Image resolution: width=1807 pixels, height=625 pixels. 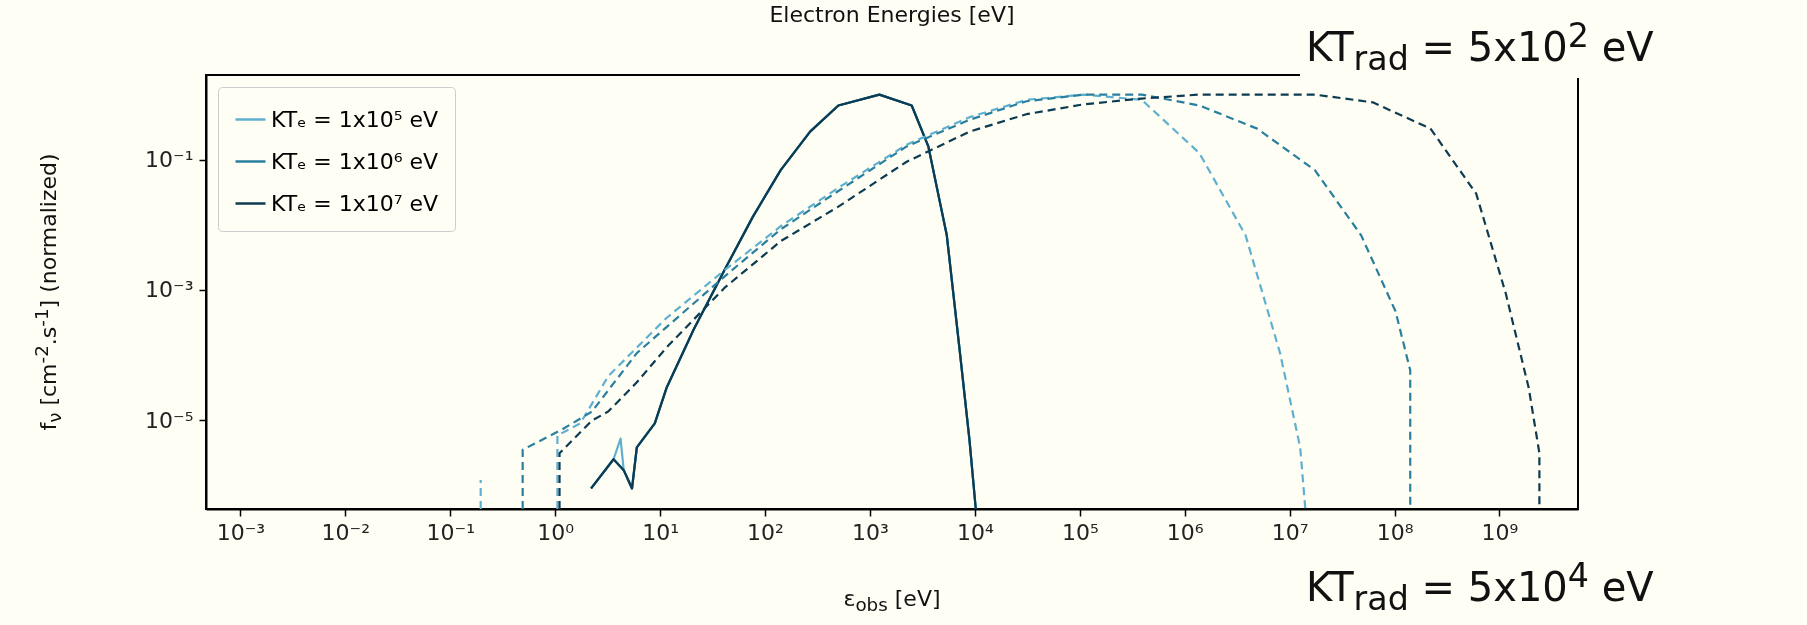 I want to click on x-tick-label: 10⁻³, so click(x=241, y=532).